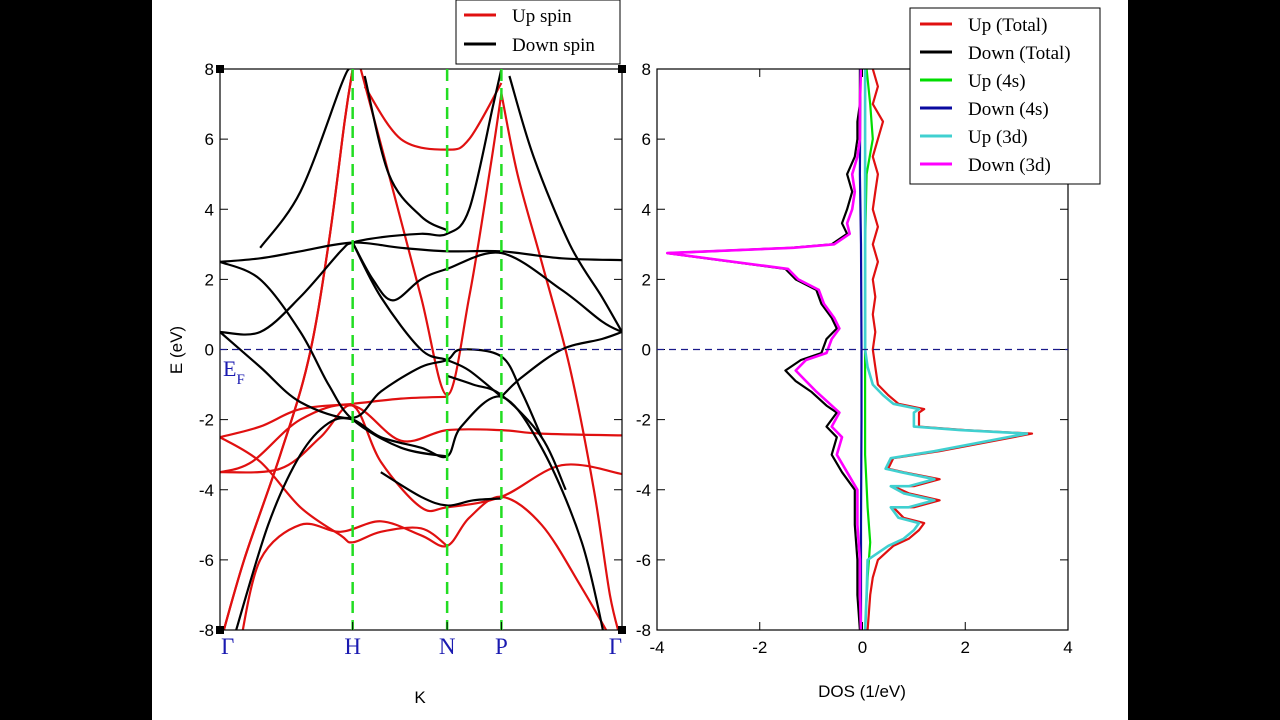 The image size is (1280, 720). I want to click on dos-legend-label: Down (4s), so click(1008, 109).